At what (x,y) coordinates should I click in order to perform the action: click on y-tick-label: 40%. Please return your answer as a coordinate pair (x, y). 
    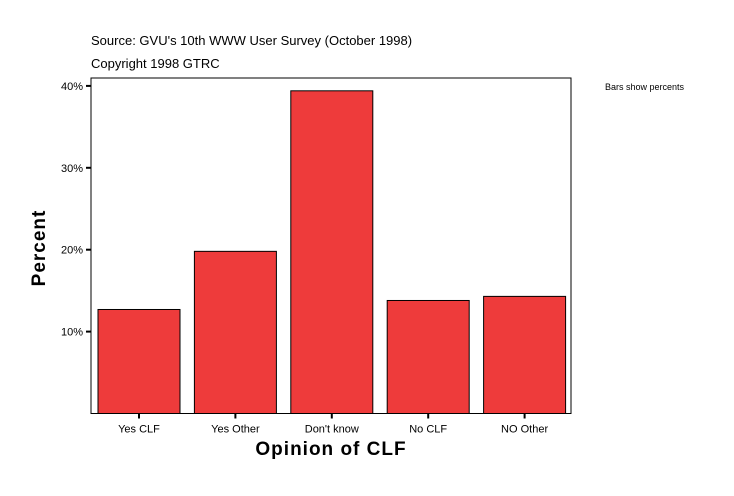
    Looking at the image, I should click on (72, 87).